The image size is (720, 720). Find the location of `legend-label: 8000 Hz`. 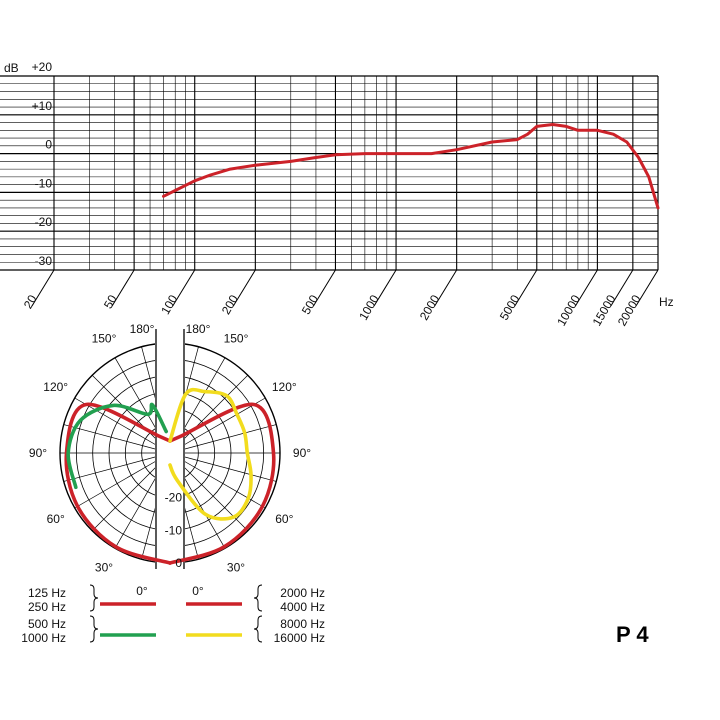

legend-label: 8000 Hz is located at coordinates (302, 624).